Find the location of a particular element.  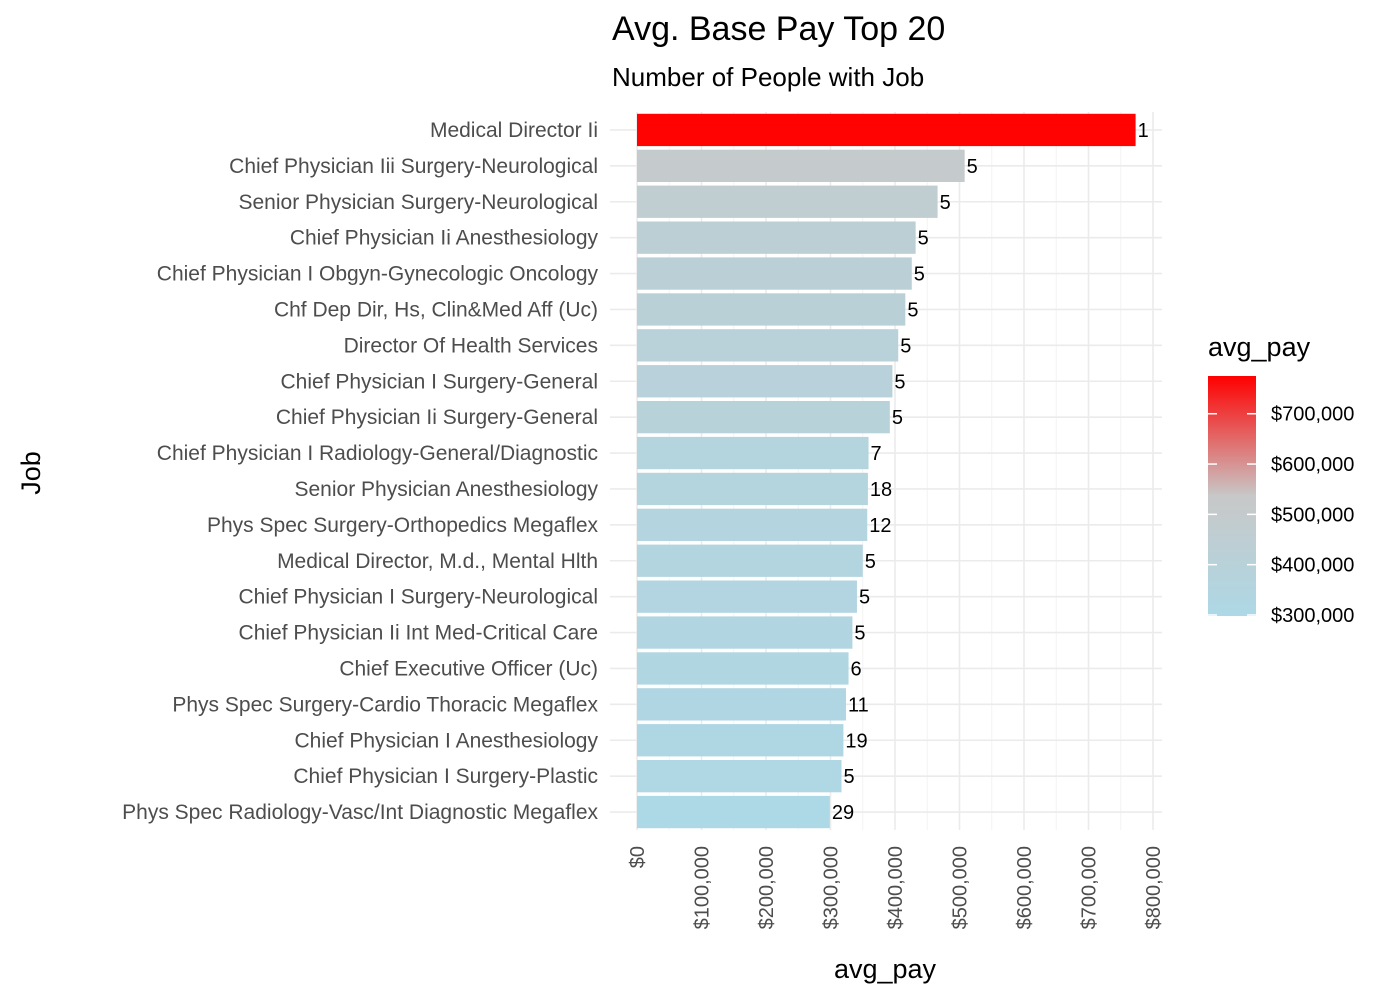

legend-tick-label: $400,000 is located at coordinates (1312, 566).